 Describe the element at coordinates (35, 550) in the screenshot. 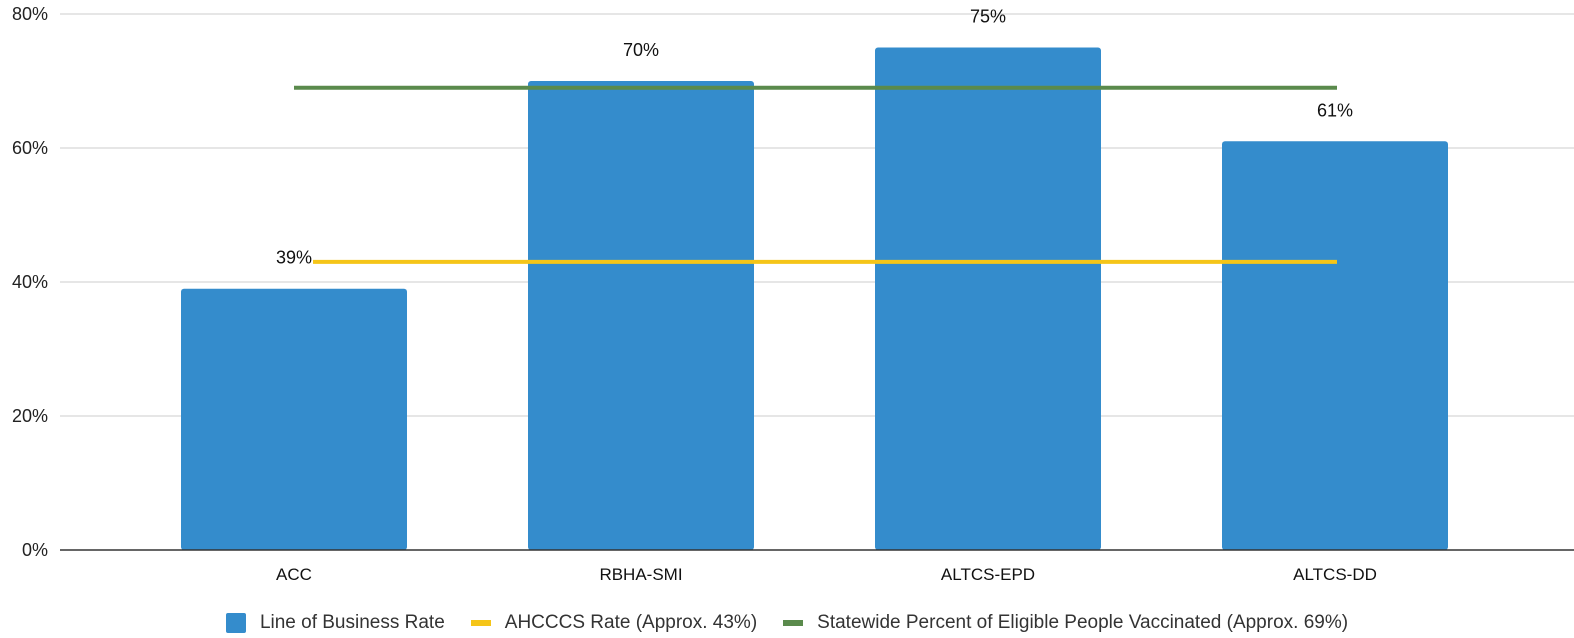

I see `y-tick-label: 0%` at that location.